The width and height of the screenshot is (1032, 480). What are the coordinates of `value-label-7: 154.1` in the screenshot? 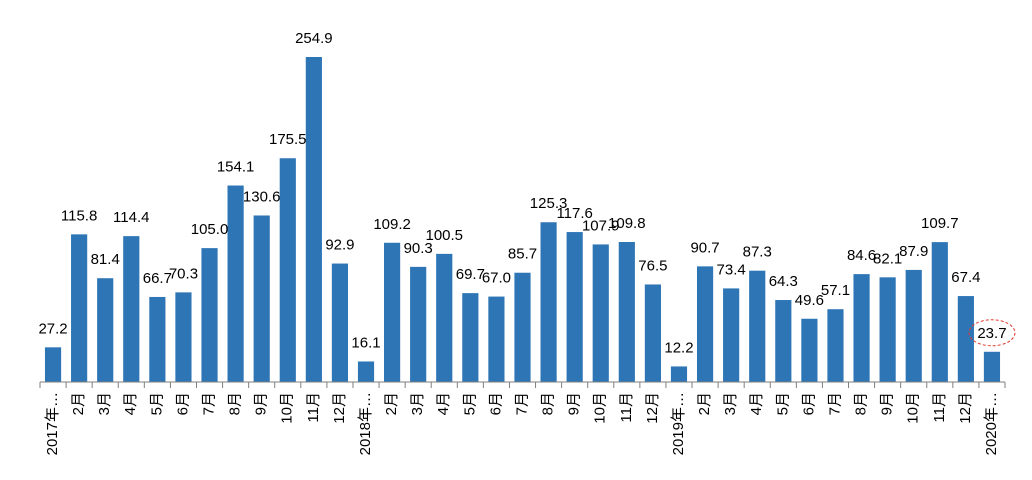 It's located at (236, 167).